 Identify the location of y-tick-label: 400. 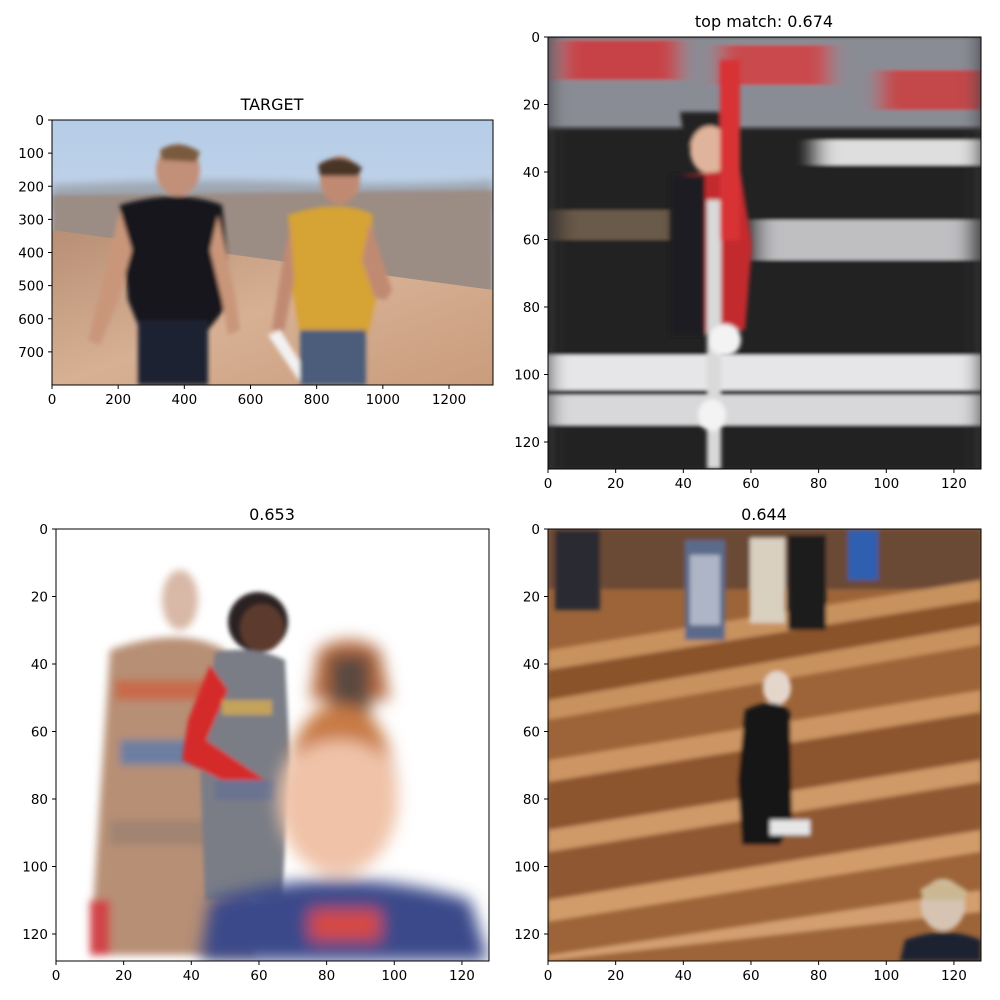
(31, 254).